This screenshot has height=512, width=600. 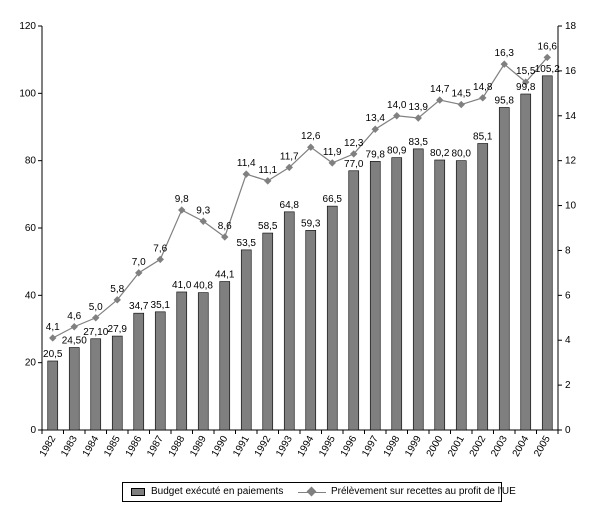 I want to click on y-tick-label-left: 100, so click(x=27, y=93).